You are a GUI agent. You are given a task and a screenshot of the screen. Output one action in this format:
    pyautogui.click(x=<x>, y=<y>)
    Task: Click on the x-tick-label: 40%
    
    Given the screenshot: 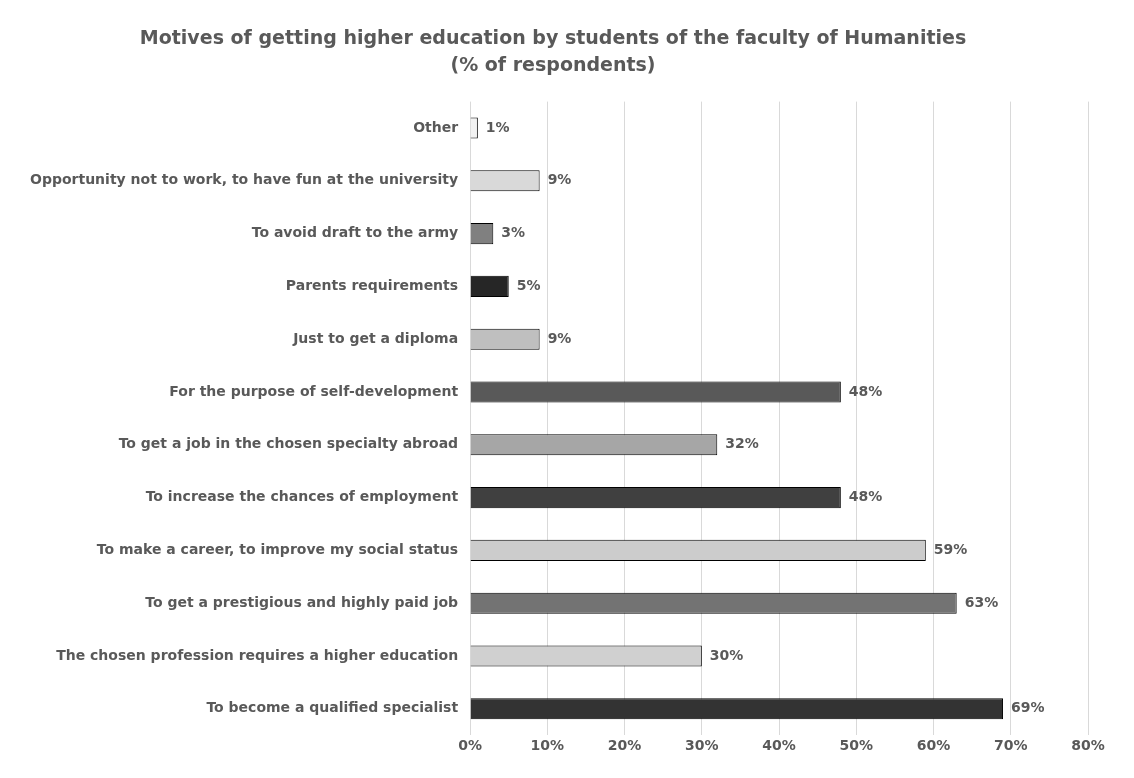 What is the action you would take?
    pyautogui.click(x=779, y=745)
    